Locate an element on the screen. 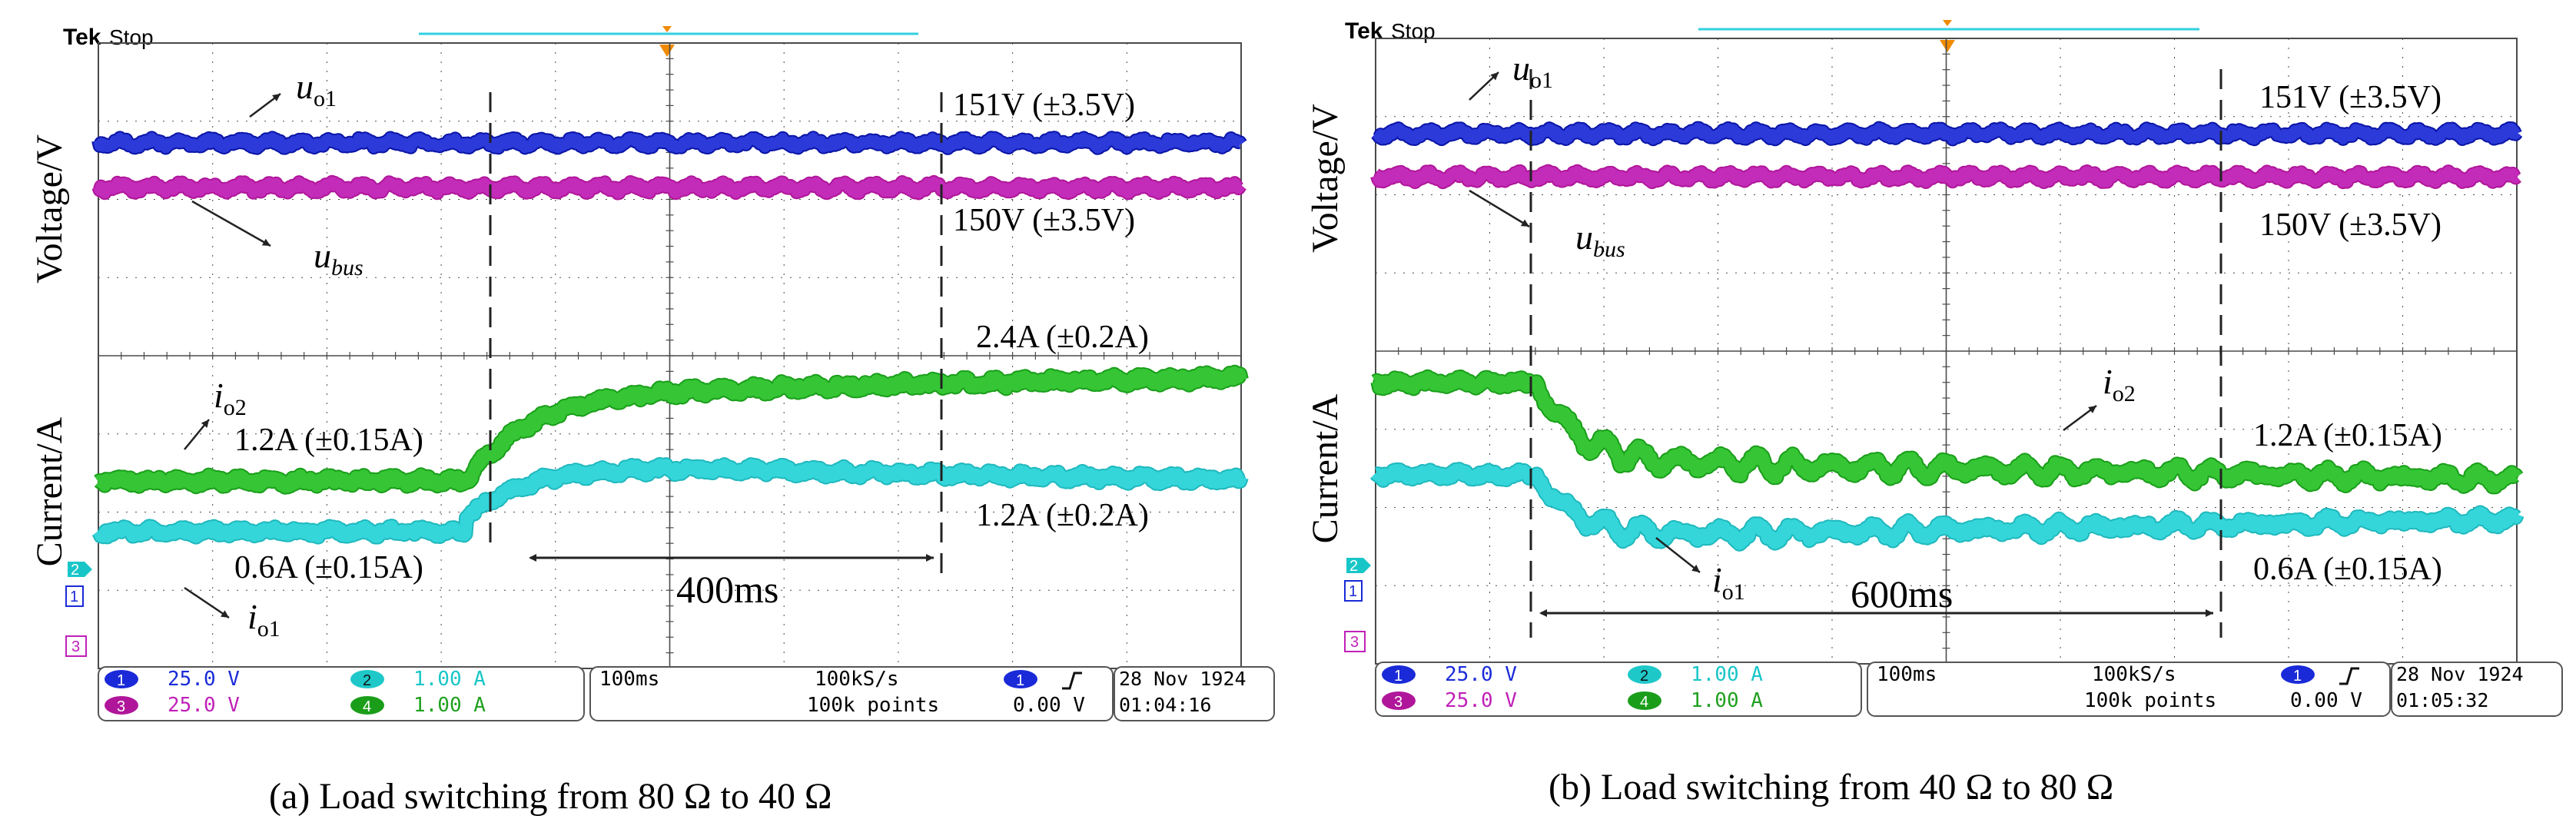 The width and height of the screenshot is (2576, 839). annot-interval: 600ms is located at coordinates (1902, 594).